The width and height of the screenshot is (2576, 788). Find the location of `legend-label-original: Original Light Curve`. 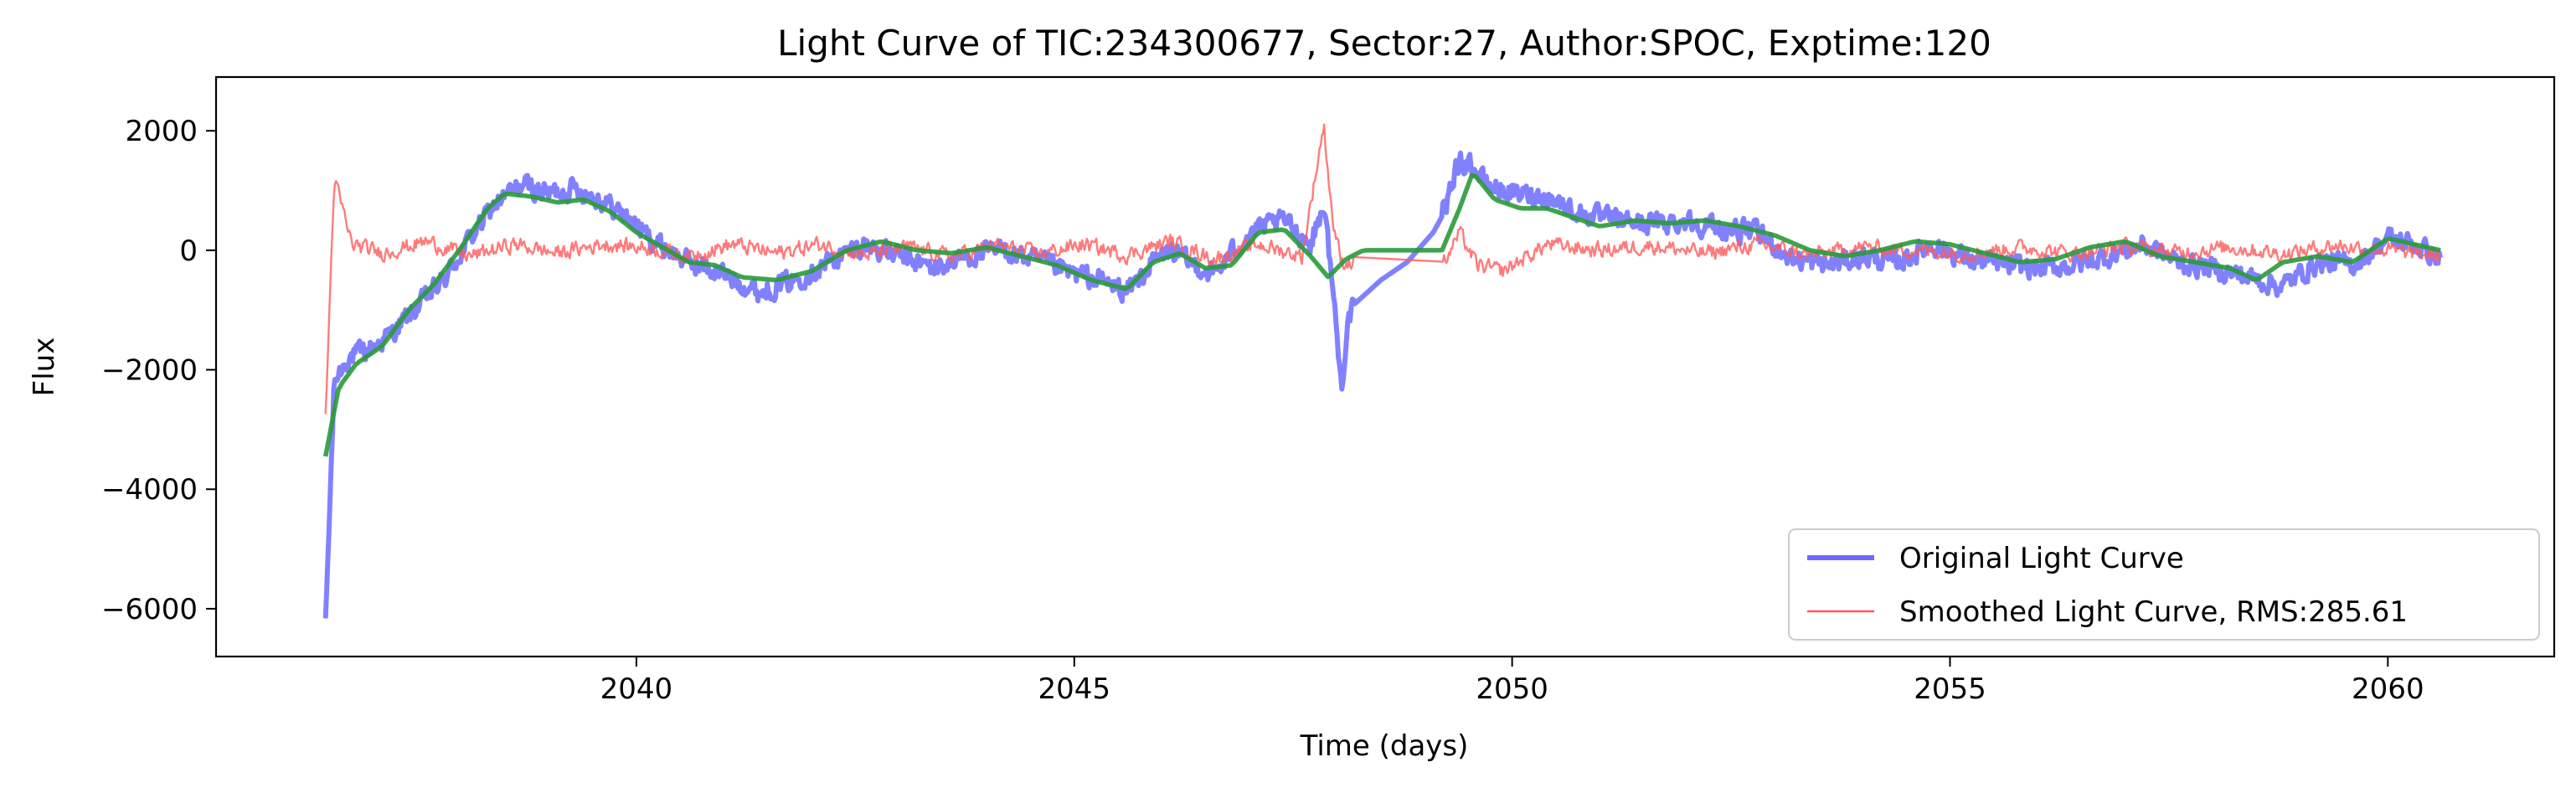

legend-label-original: Original Light Curve is located at coordinates (2041, 558).